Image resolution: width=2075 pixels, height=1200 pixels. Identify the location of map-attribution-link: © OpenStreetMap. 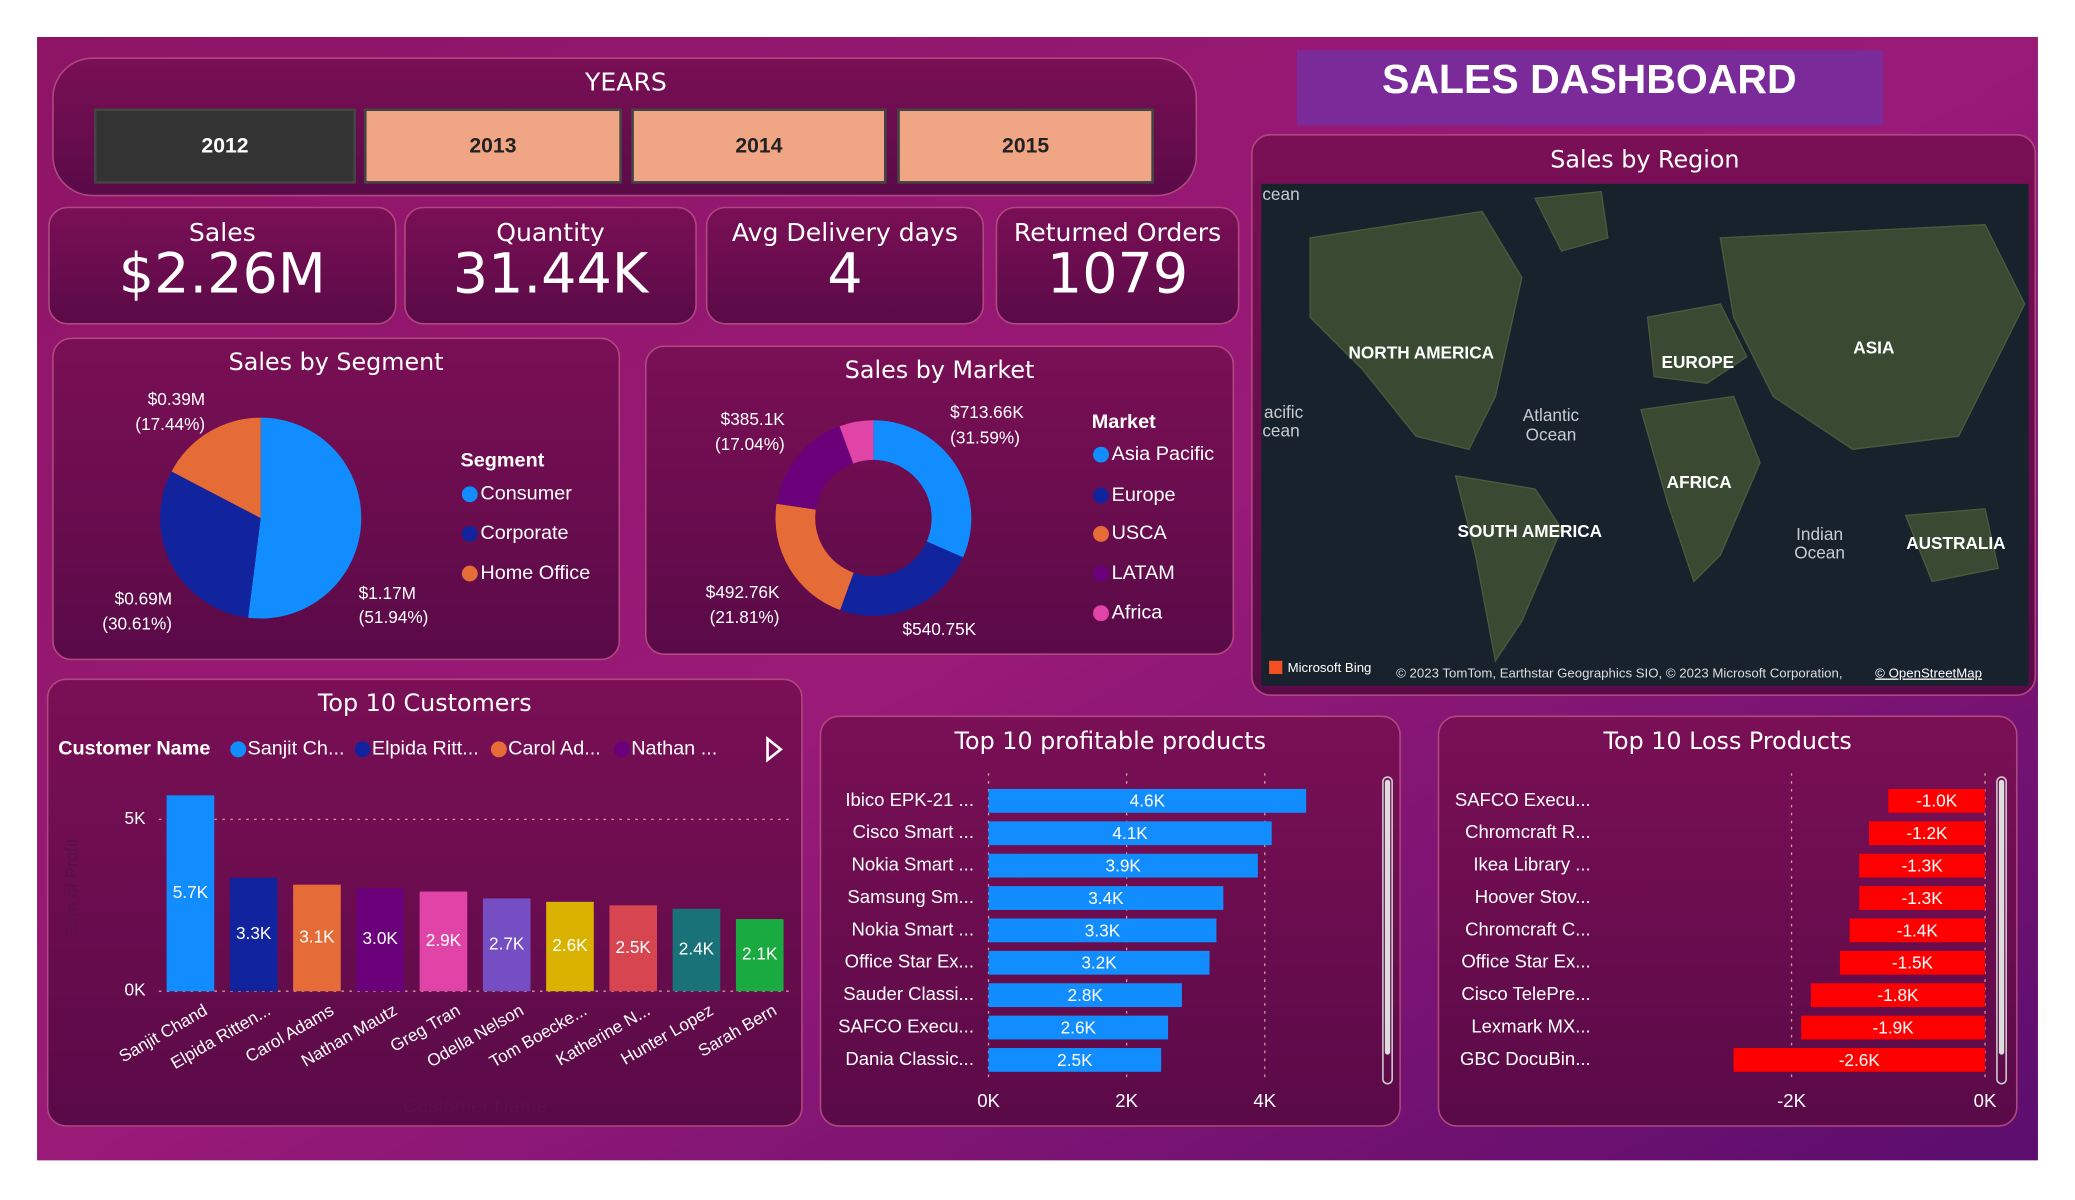
(1928, 673).